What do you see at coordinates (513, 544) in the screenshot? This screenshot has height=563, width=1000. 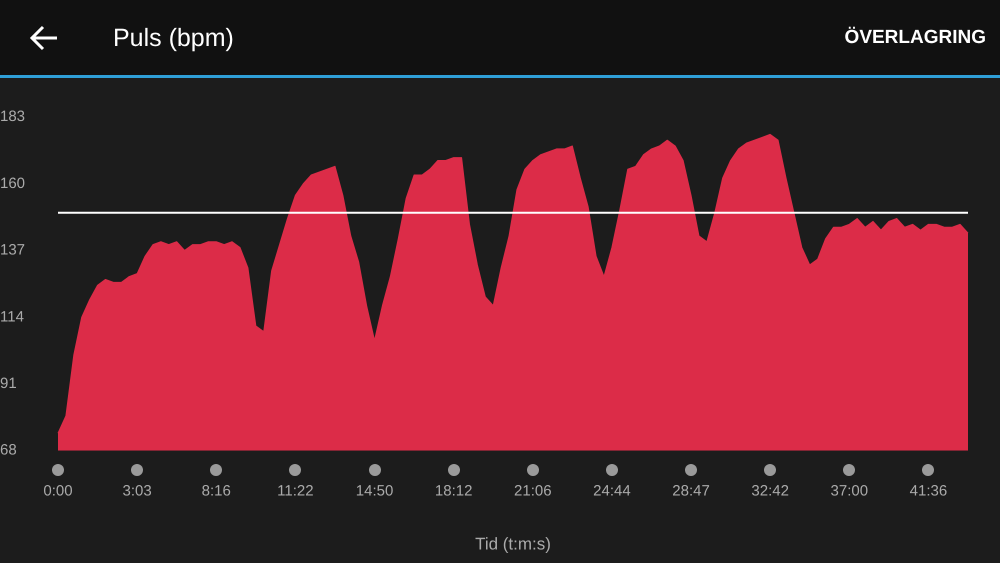 I see `x-axis-title: Tid (t:m:s)` at bounding box center [513, 544].